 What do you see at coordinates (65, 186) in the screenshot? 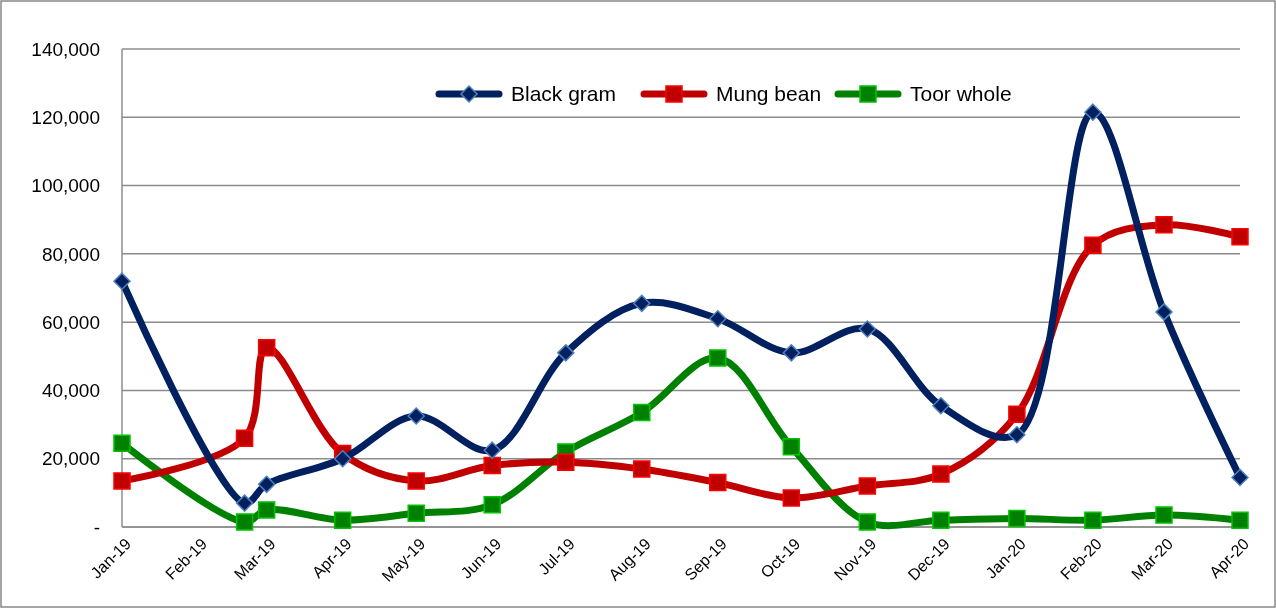
I see `y-tick-label: 100,000` at bounding box center [65, 186].